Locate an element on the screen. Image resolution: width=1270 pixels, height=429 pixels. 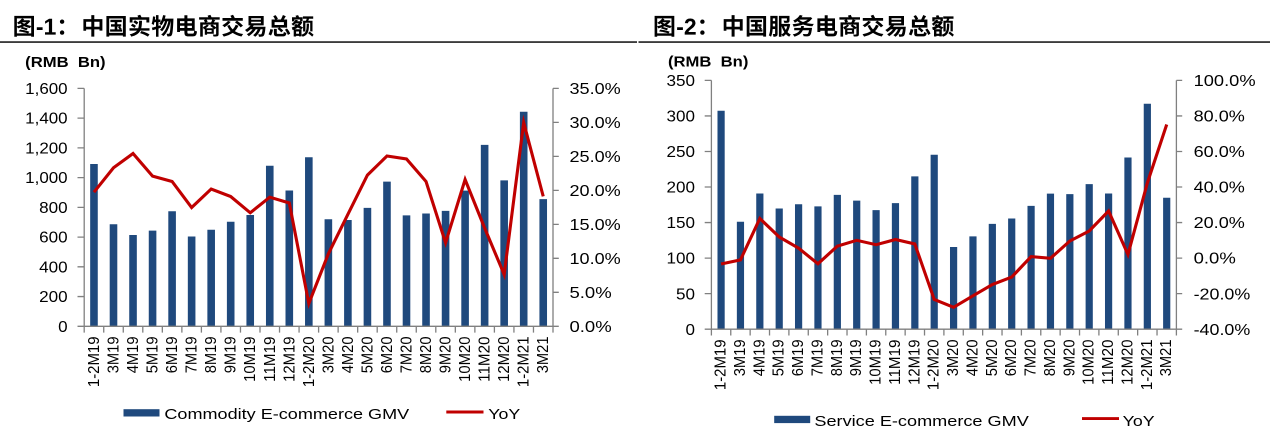
svg-text: -20.0% is located at coordinates (1222, 294).